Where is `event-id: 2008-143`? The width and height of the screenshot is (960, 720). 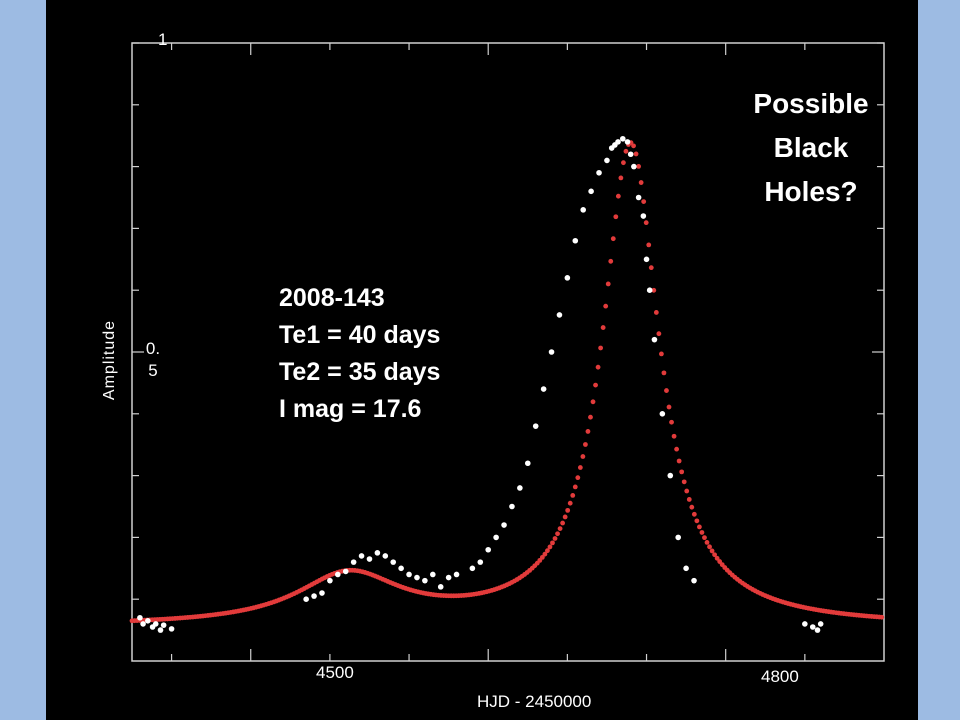 event-id: 2008-143 is located at coordinates (332, 298).